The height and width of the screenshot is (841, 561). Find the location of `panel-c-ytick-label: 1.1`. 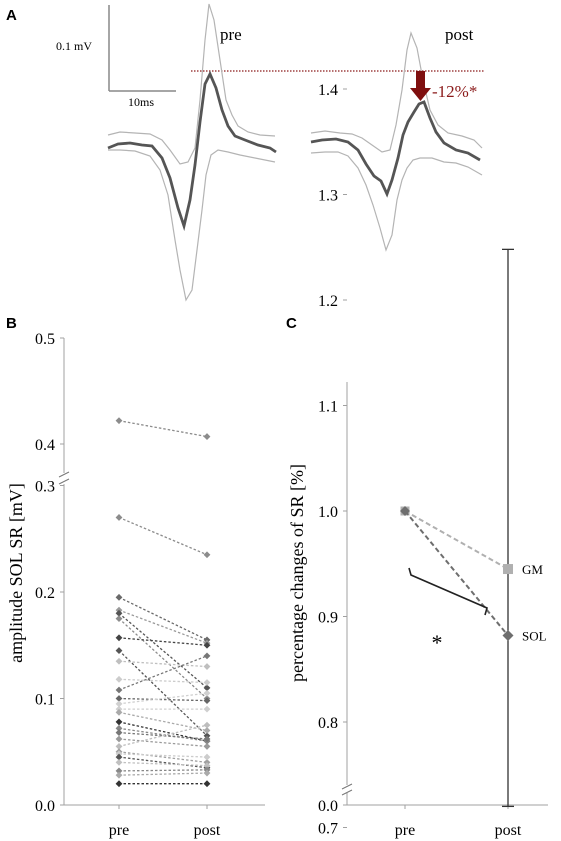

panel-c-ytick-label: 1.1 is located at coordinates (328, 407).